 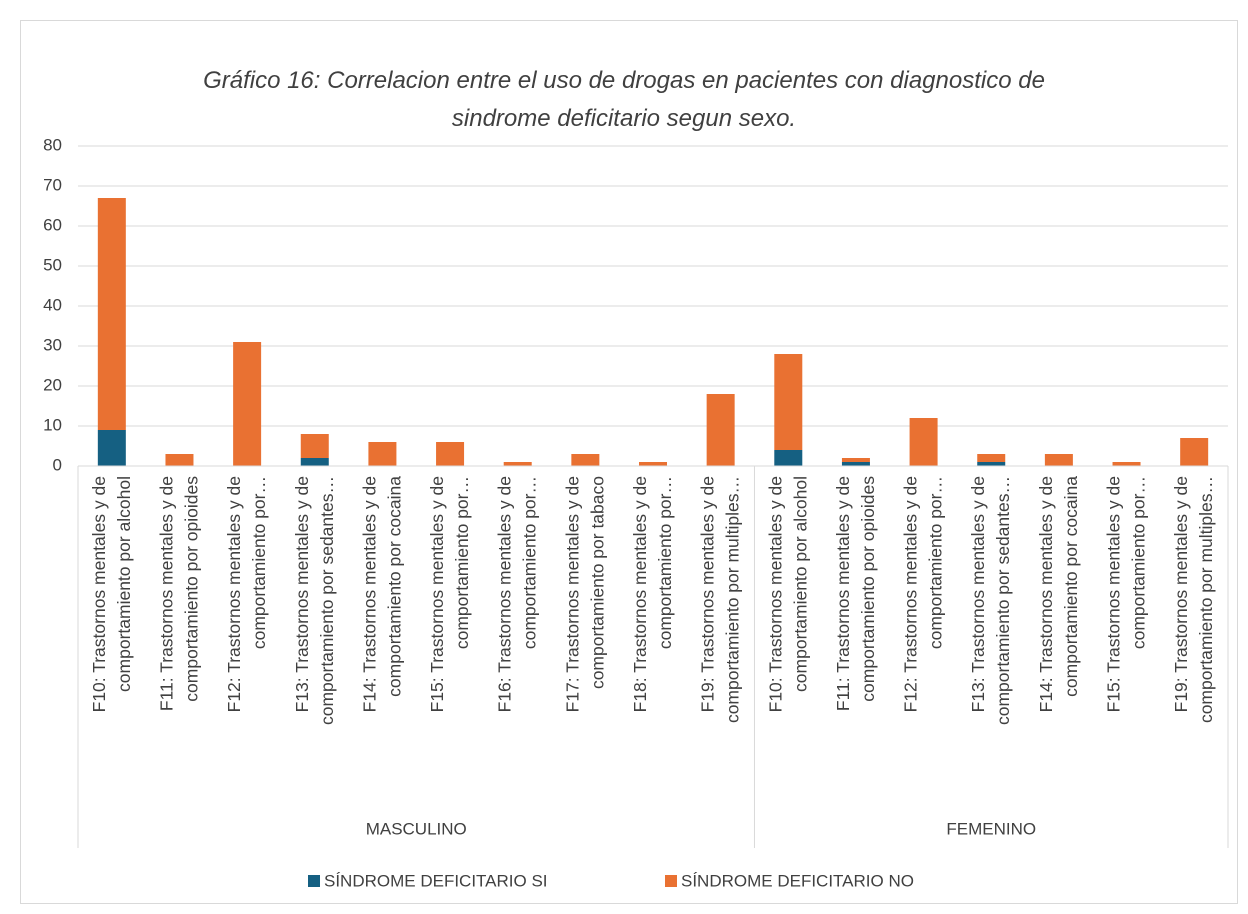 I want to click on y-tick-label: 60, so click(x=52, y=224).